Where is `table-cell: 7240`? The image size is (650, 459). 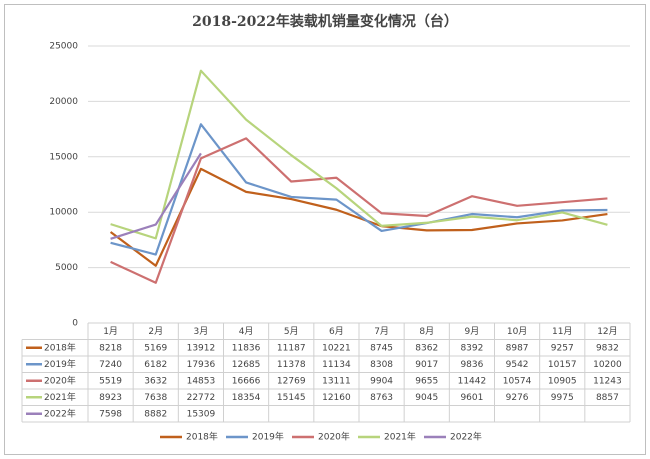
table-cell: 7240 is located at coordinates (110, 365).